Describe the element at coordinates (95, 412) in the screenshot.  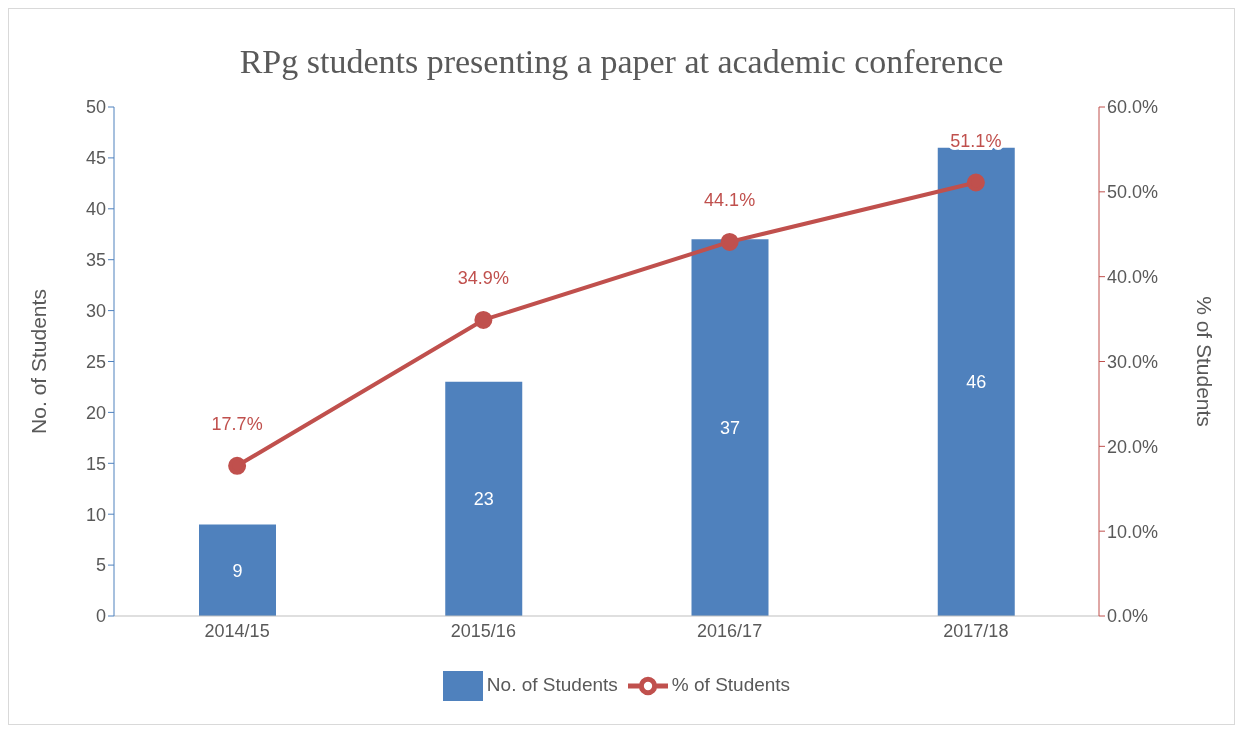
I see `y-tick-label: 20` at that location.